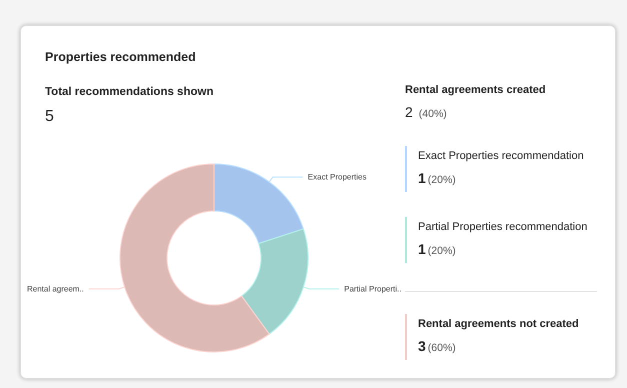  Describe the element at coordinates (337, 177) in the screenshot. I see `slice-label: Exact Properties` at that location.